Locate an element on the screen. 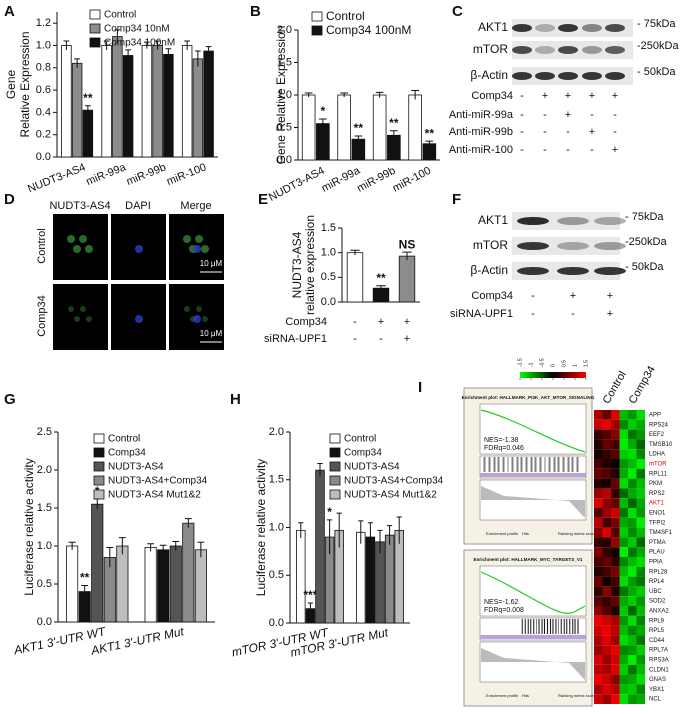 This screenshot has height=714, width=685. y-axis-label: Gene Relative Expression is located at coordinates (281, 95).